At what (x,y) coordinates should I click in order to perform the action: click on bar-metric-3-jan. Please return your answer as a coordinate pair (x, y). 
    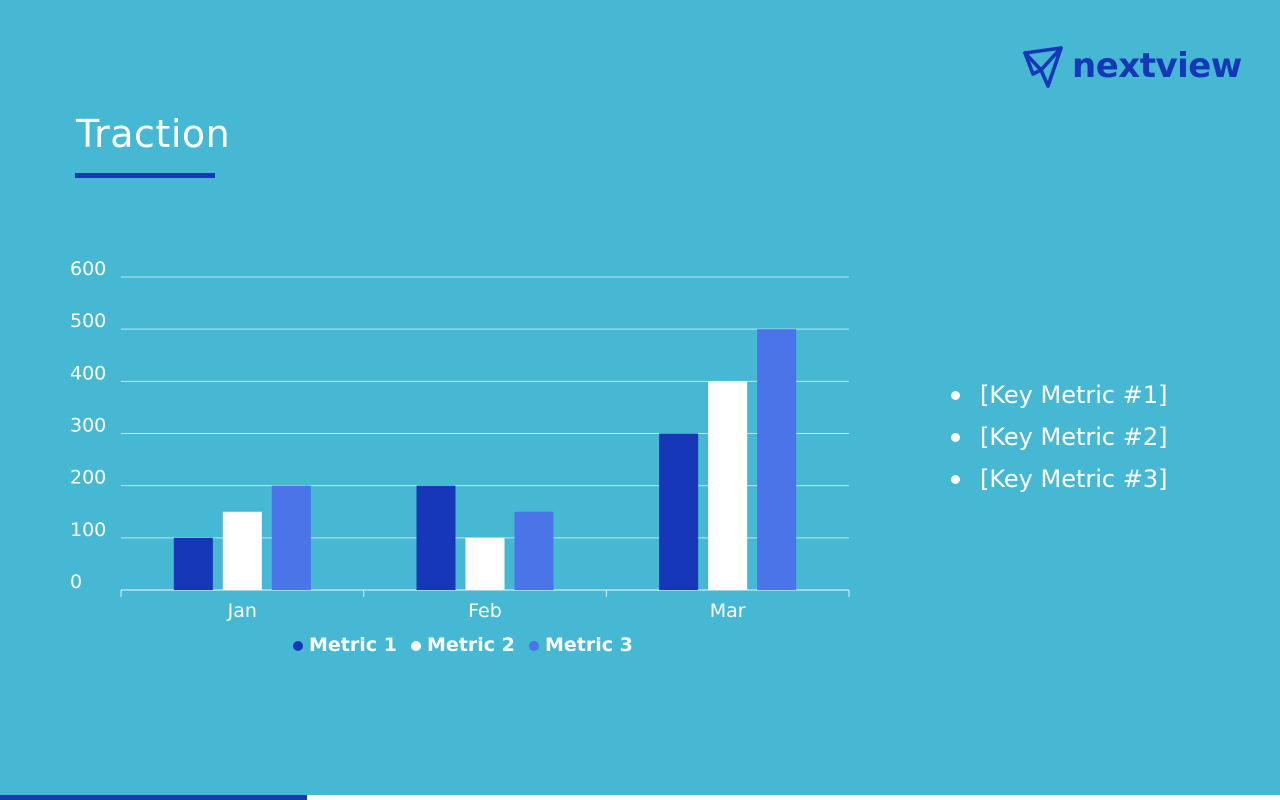
    Looking at the image, I should click on (291, 537).